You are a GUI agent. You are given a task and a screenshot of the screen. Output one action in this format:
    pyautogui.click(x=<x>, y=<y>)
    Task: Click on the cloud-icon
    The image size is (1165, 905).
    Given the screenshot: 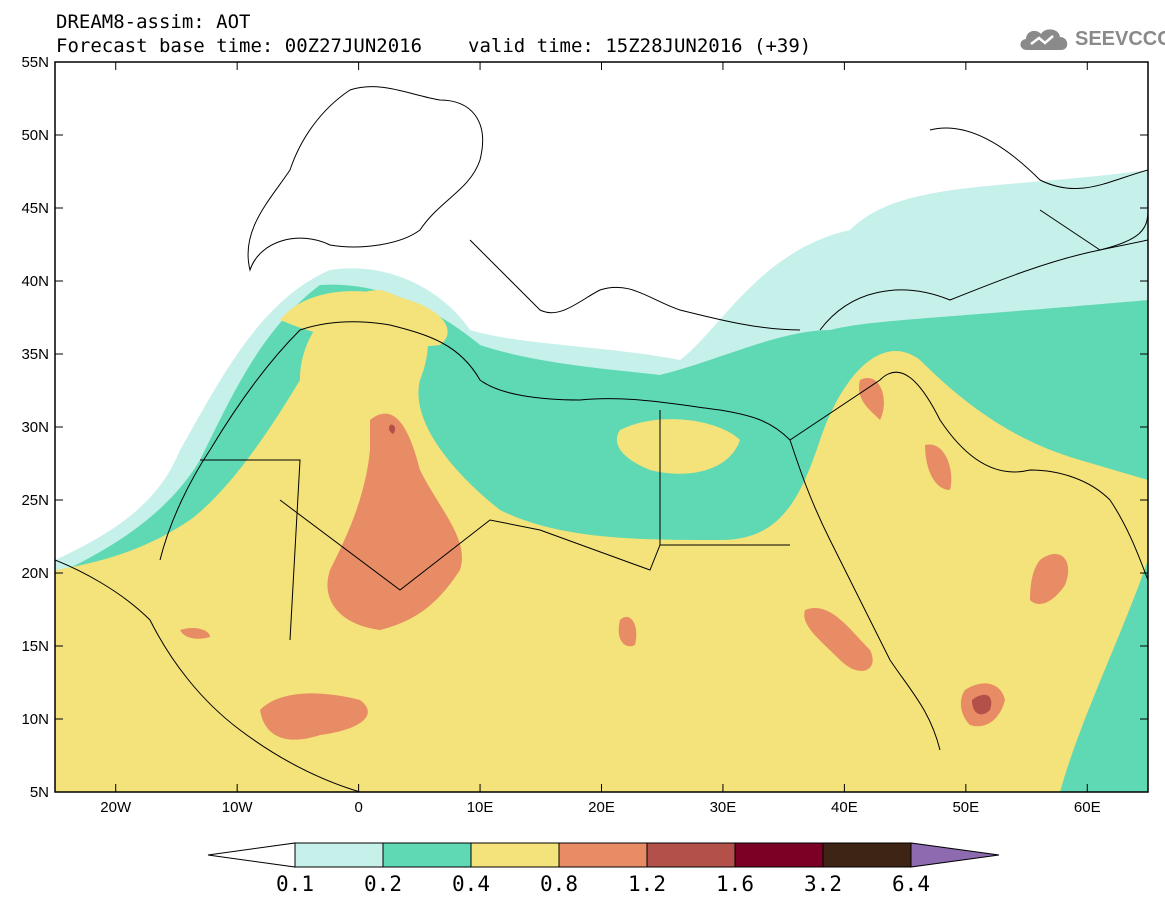 What is the action you would take?
    pyautogui.click(x=1044, y=39)
    